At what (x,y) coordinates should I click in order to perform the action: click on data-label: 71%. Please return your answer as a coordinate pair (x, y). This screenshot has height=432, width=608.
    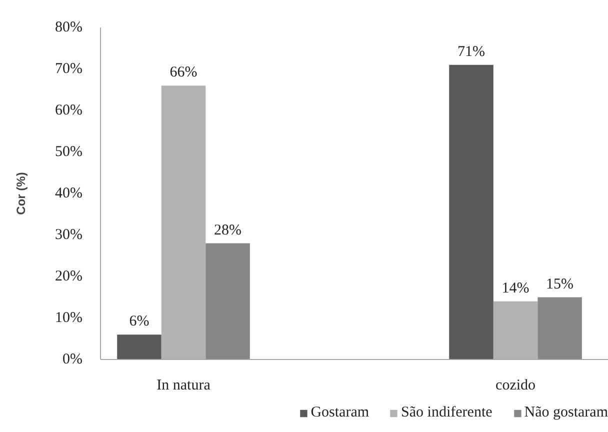
    Looking at the image, I should click on (472, 52).